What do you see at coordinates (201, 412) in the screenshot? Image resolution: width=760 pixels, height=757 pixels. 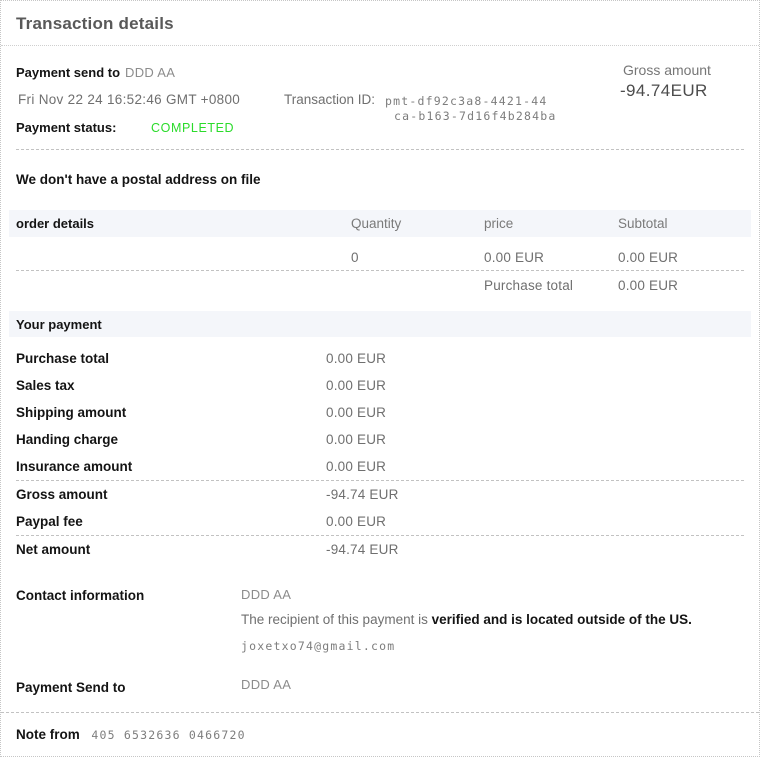 I see `payment-row-shipping-amount: Shipping amount 0.00 EUR` at bounding box center [201, 412].